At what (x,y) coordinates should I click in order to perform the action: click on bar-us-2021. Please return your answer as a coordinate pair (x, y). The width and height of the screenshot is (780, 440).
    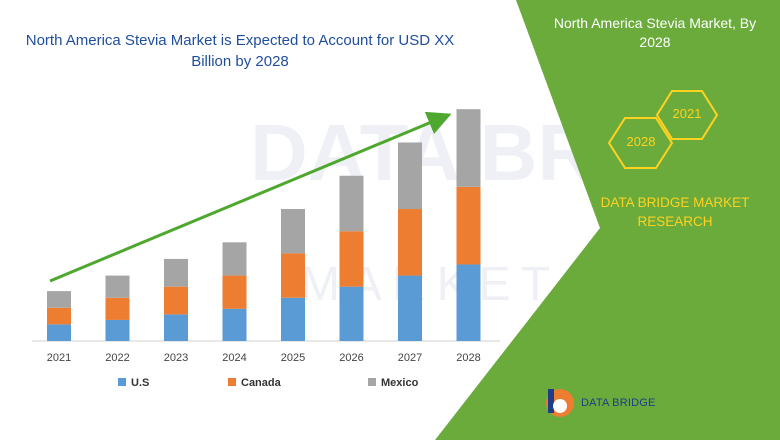
    Looking at the image, I should click on (59, 332).